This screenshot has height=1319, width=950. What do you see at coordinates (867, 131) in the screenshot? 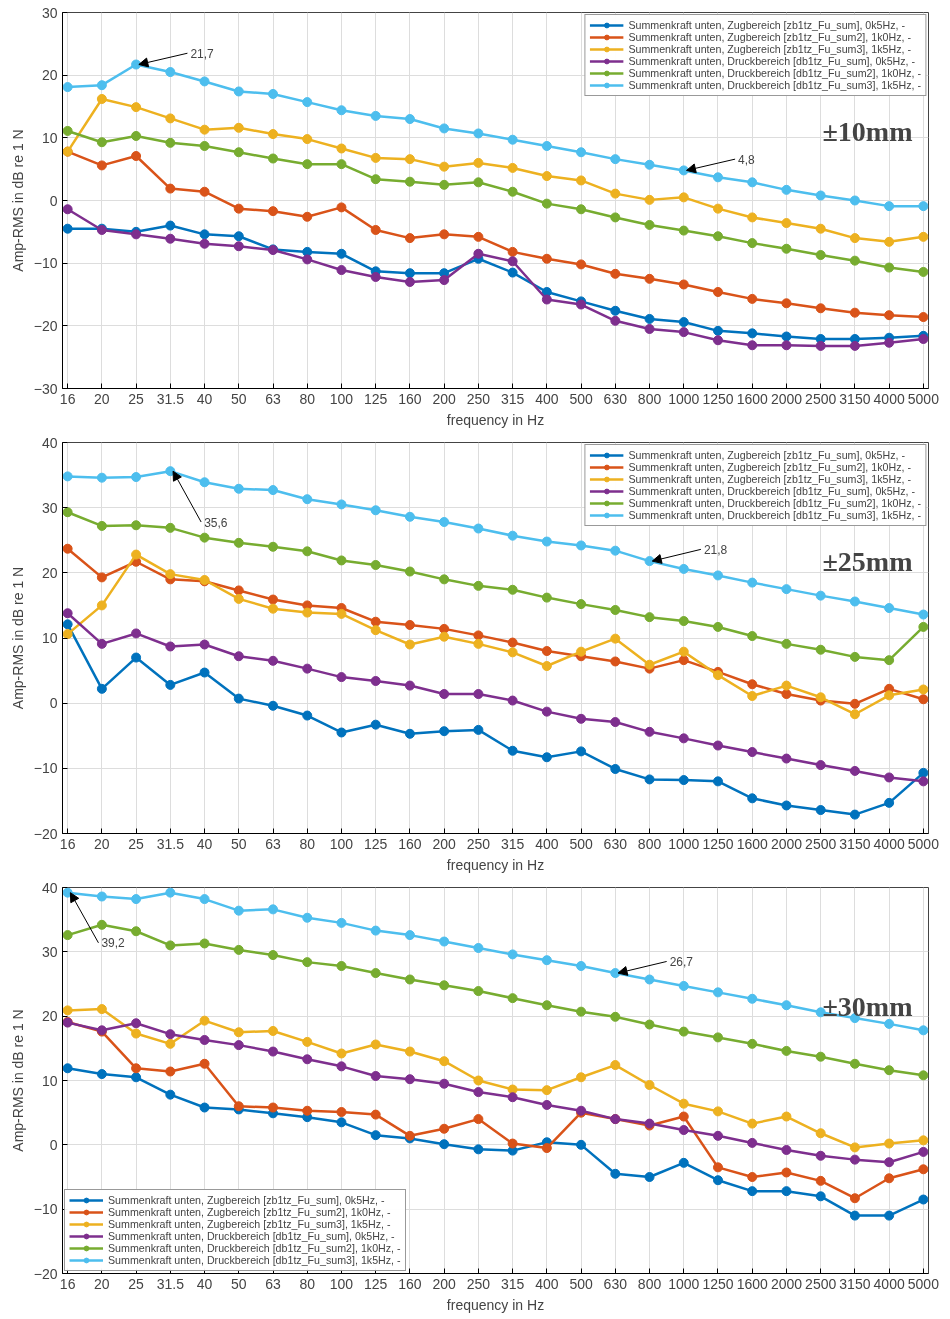
I see `annotation: ±10mm` at bounding box center [867, 131].